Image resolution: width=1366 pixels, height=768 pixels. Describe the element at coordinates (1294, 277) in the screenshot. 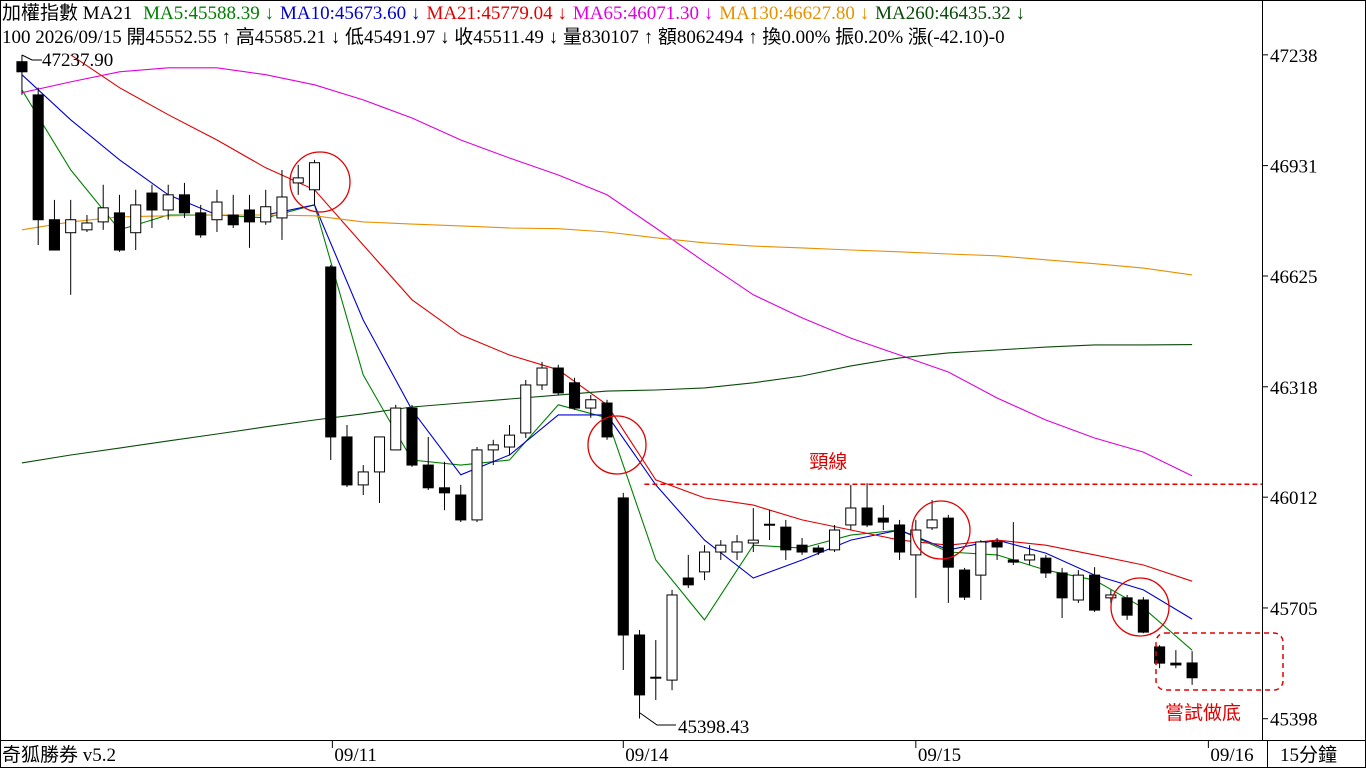

I see `y-tick-label: 46625` at that location.